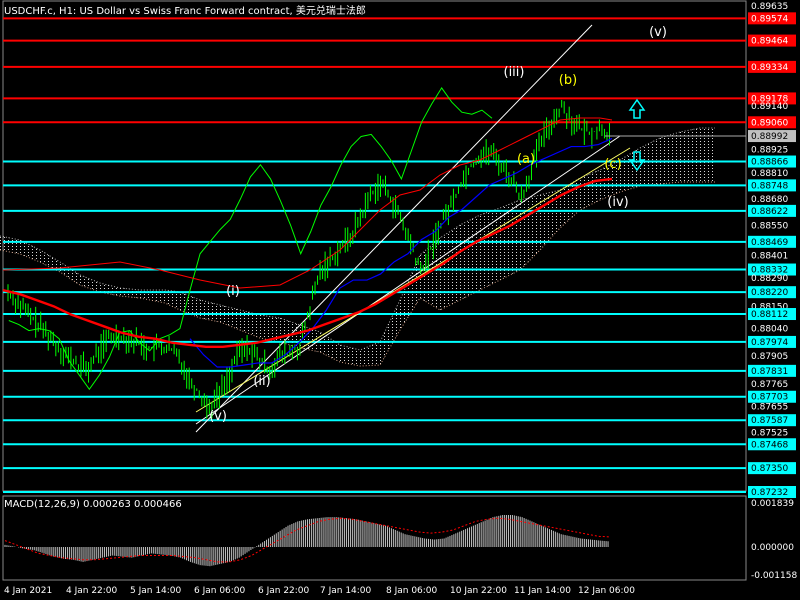  Describe the element at coordinates (769, 200) in the screenshot. I see `price-axis-label: 0.88680` at that location.